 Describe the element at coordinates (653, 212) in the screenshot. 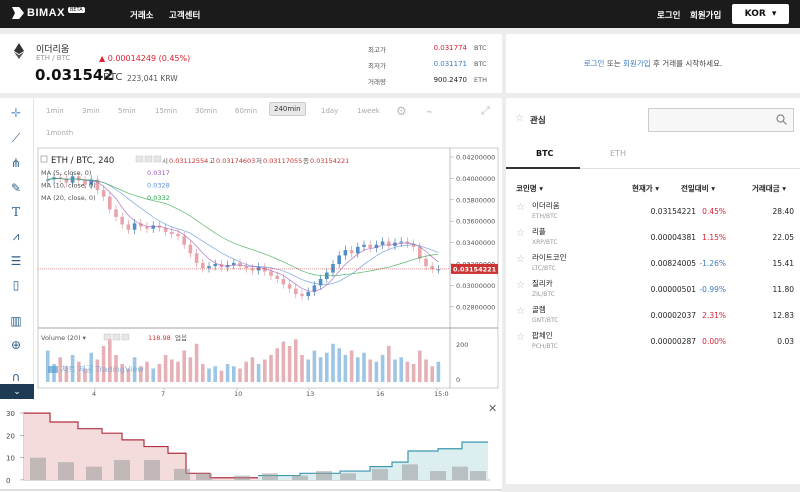

I see `market-row: ☆ 이더리움 ETH/BTC 0.03154221 0.45% 28.40` at that location.